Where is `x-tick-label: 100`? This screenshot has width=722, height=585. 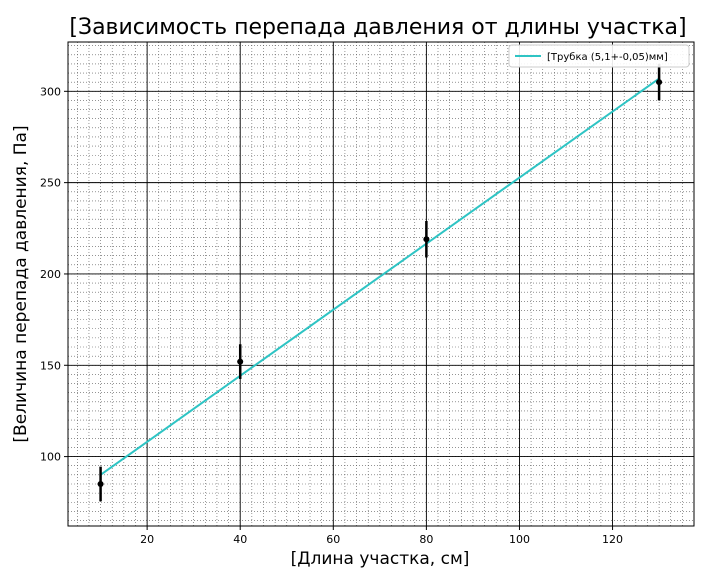 x-tick-label: 100 is located at coordinates (519, 539).